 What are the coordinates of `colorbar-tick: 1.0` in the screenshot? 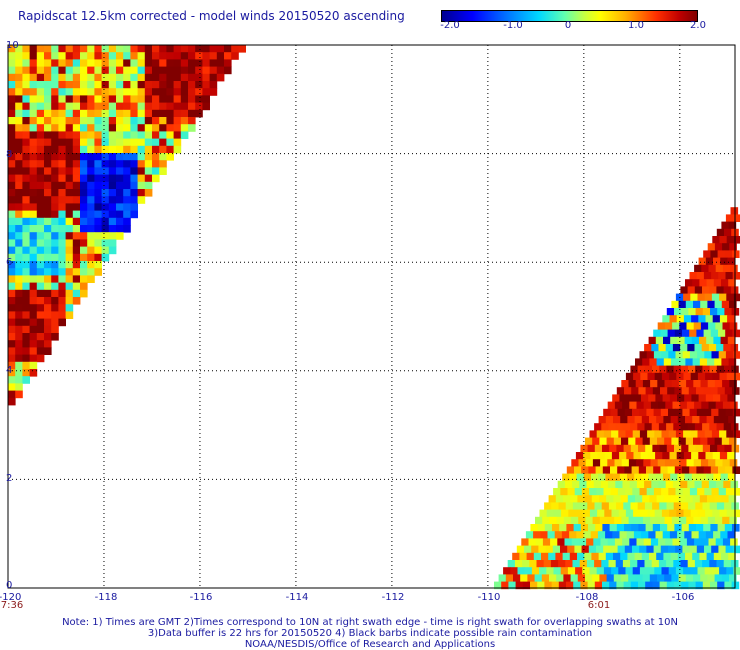 It's located at (636, 25).